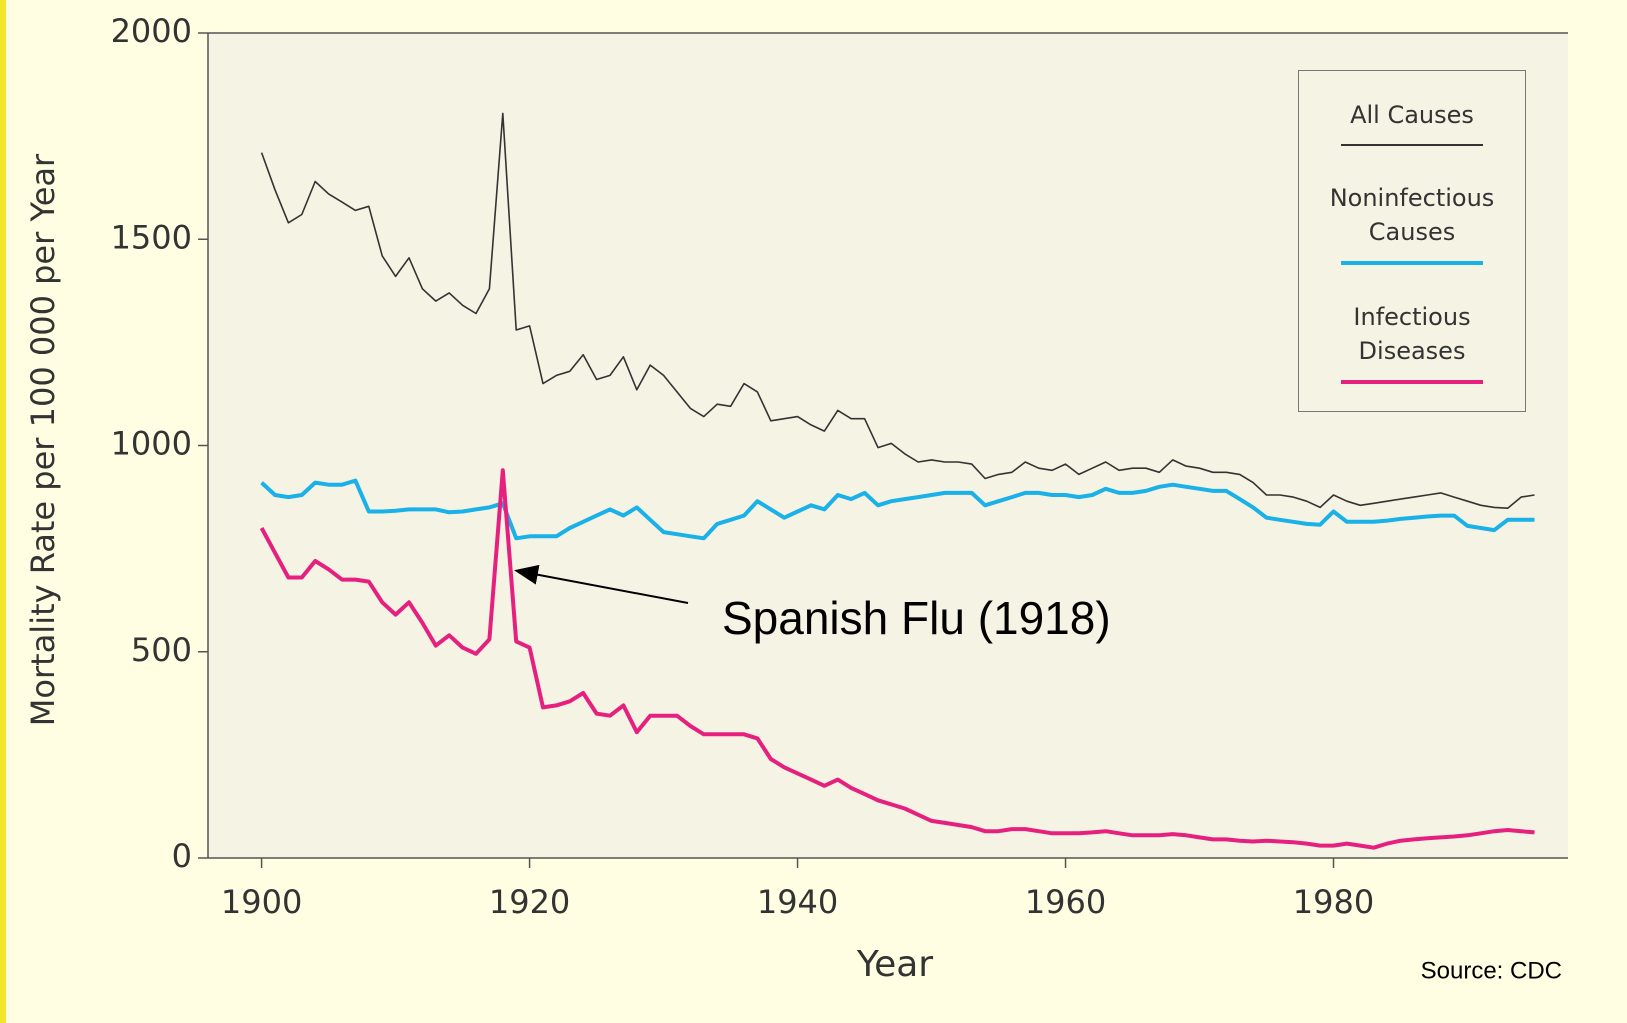  I want to click on y-tick-label: 1500, so click(151, 237).